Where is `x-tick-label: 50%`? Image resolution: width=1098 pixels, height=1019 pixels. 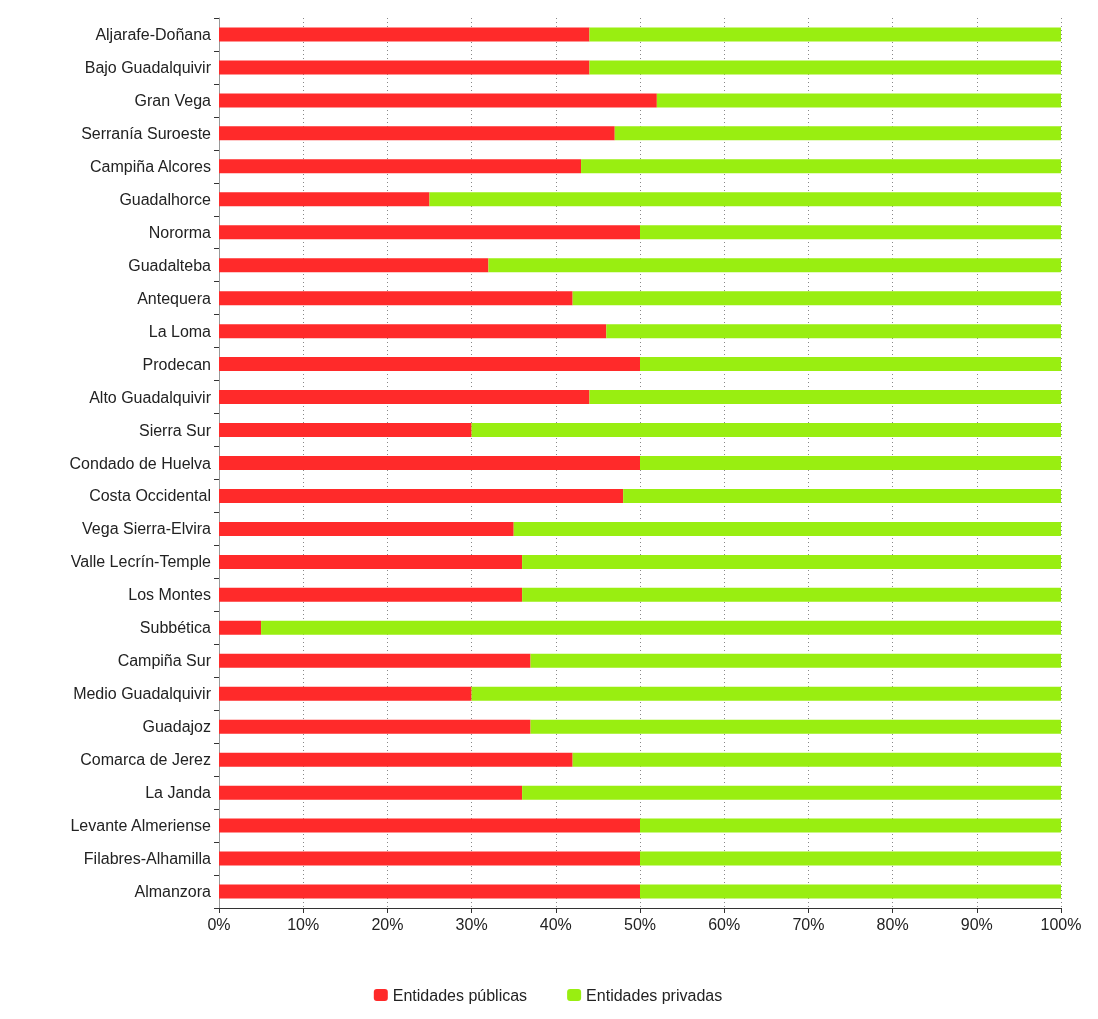 x-tick-label: 50% is located at coordinates (640, 924).